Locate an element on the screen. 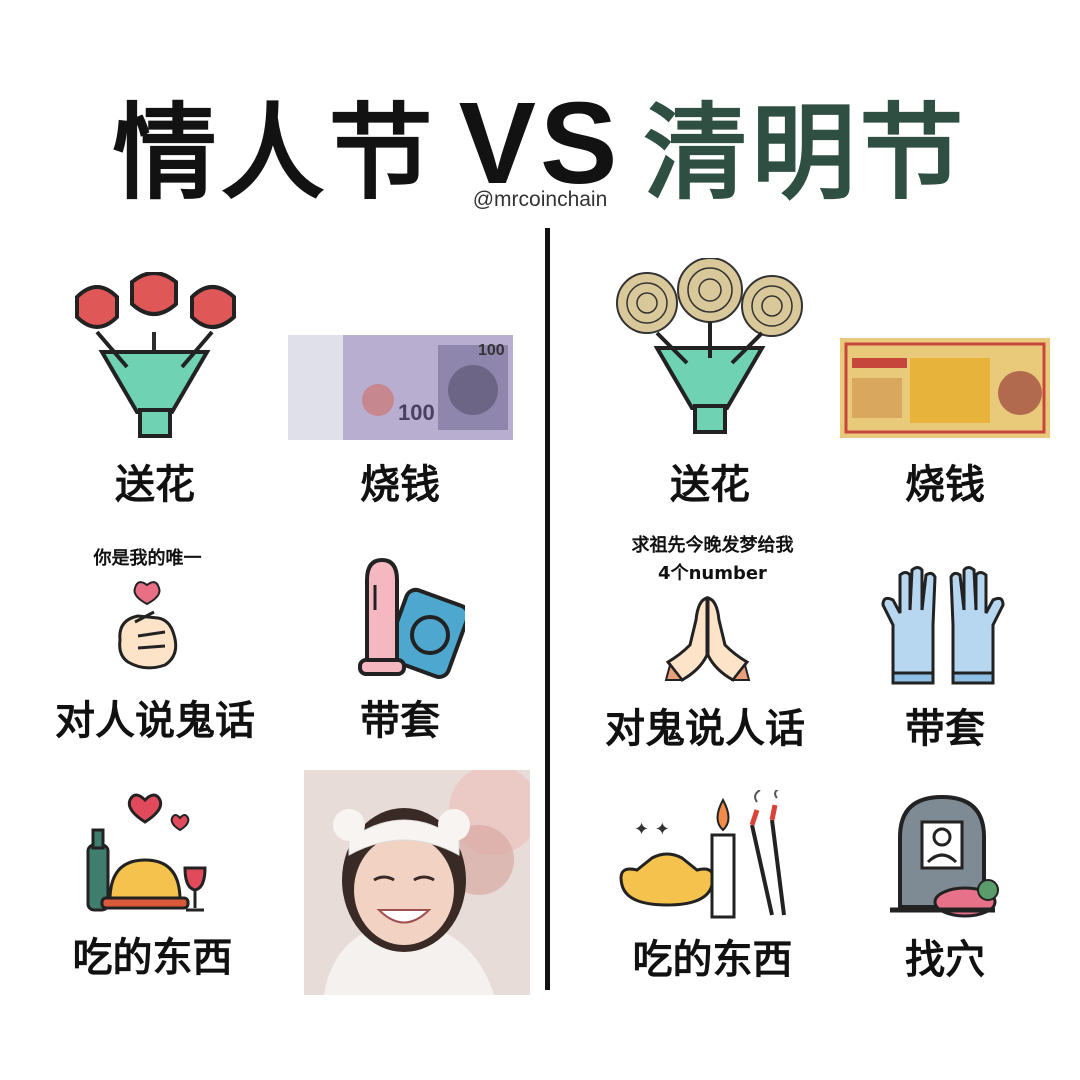 The width and height of the screenshot is (1080, 1080). right-flowers-label: 送花 is located at coordinates (710, 485).